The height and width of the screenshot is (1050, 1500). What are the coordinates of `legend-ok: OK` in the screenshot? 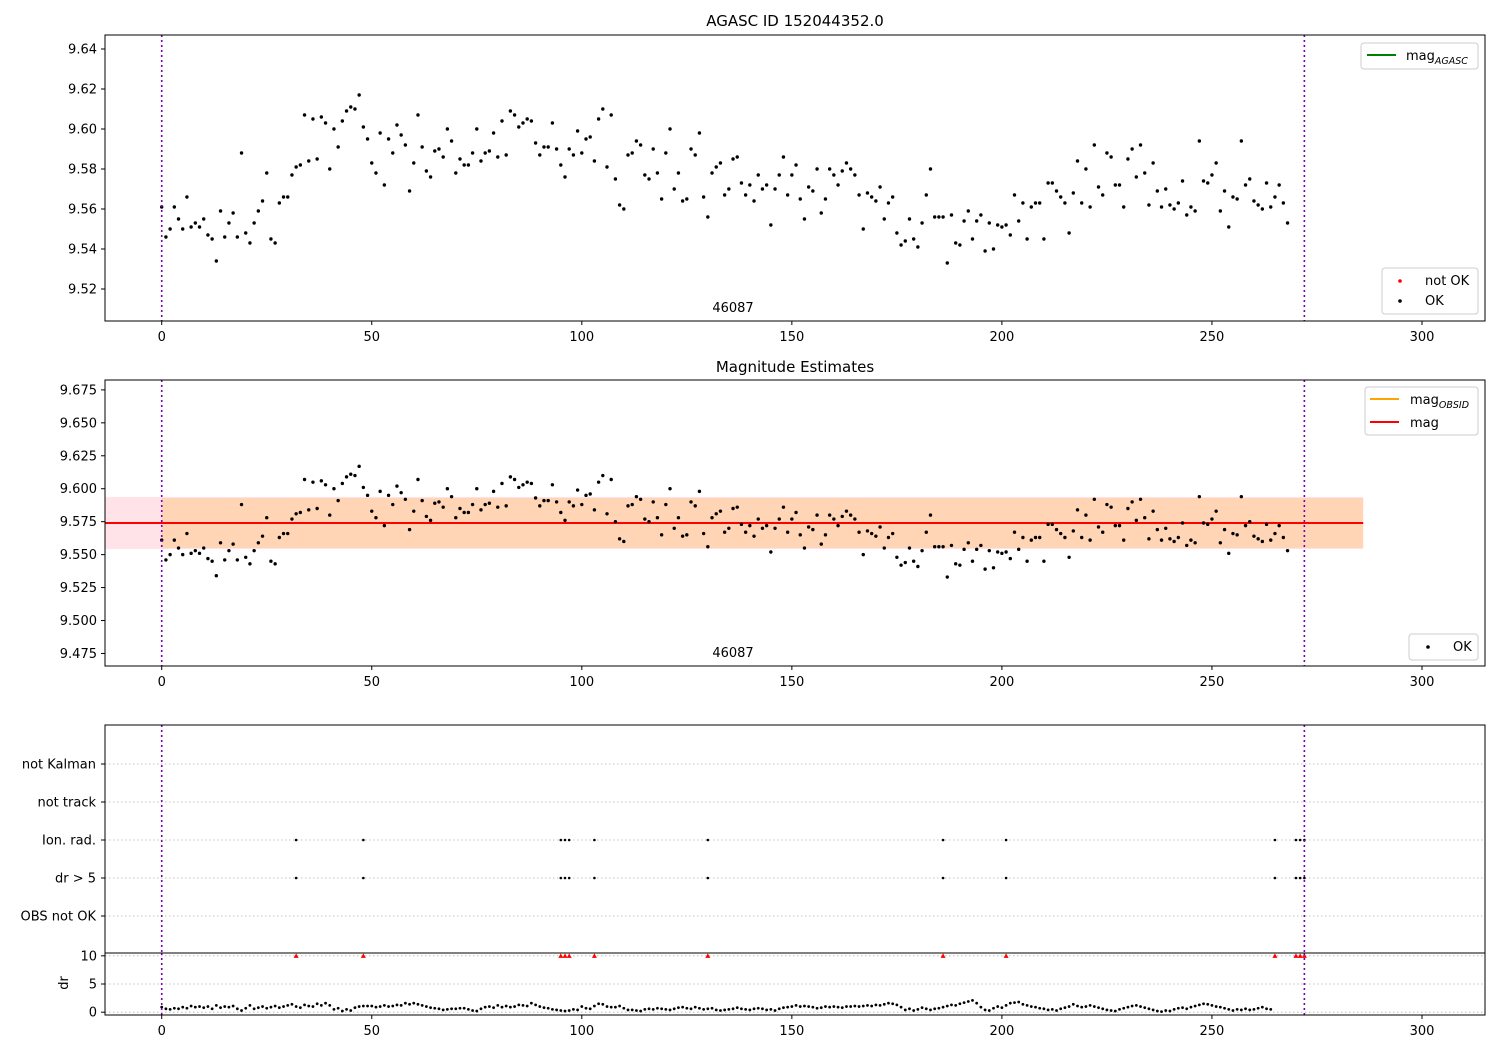 It's located at (1462, 647).